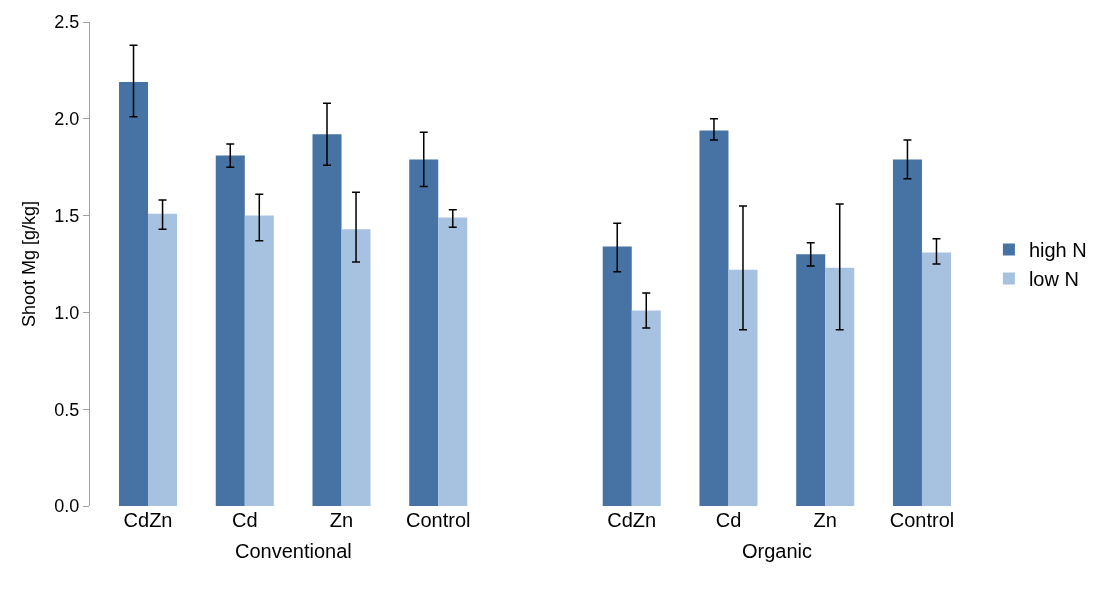 Image resolution: width=1104 pixels, height=596 pixels. I want to click on legend-label: high N, so click(1057, 250).